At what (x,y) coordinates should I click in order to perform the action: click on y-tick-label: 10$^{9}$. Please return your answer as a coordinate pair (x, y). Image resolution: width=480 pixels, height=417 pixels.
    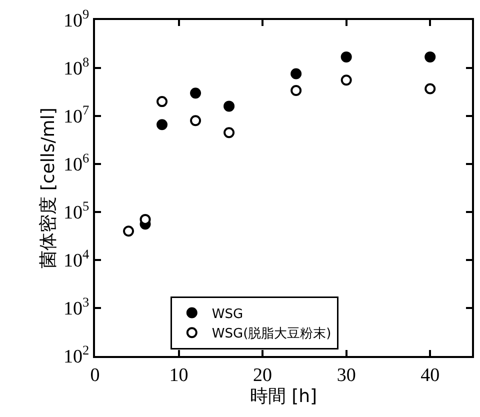
    Looking at the image, I should click on (77, 19).